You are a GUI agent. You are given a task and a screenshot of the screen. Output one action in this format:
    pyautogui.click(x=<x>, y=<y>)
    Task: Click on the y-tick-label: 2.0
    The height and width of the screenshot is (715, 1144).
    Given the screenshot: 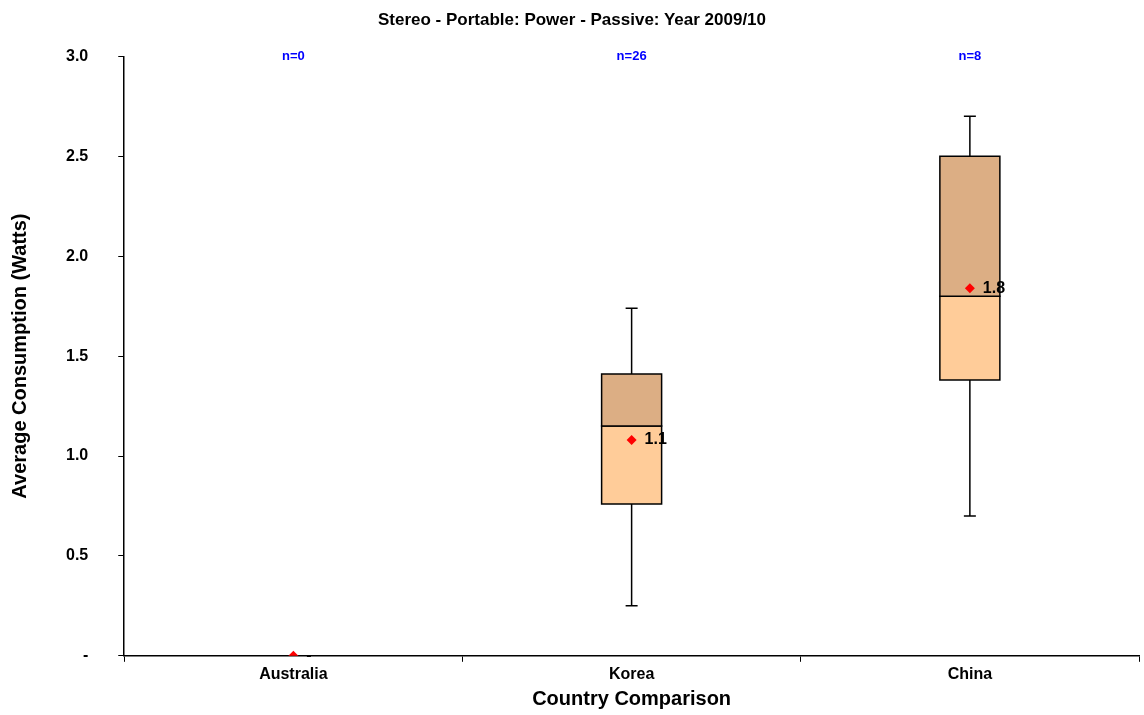 What is the action you would take?
    pyautogui.click(x=77, y=255)
    